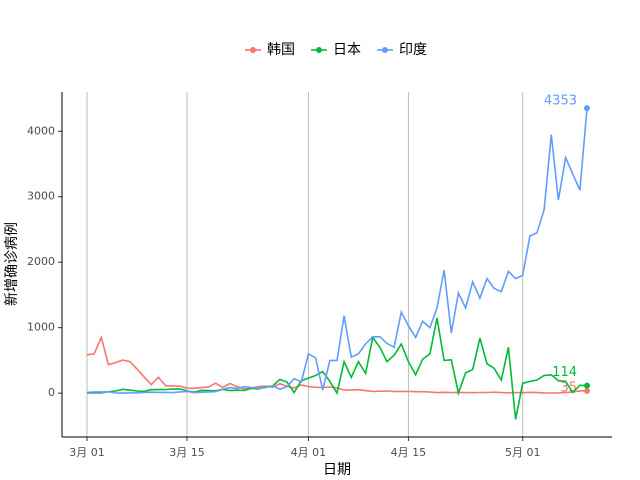 The image size is (640, 480). Describe the element at coordinates (413, 50) in the screenshot. I see `legend-label: 印度` at that location.